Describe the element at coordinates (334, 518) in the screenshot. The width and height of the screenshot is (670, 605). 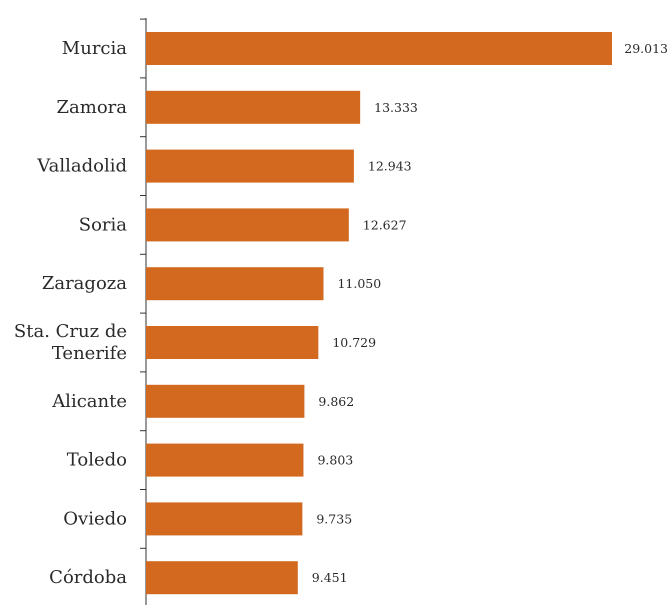
I see `value-label: 9.735` at that location.